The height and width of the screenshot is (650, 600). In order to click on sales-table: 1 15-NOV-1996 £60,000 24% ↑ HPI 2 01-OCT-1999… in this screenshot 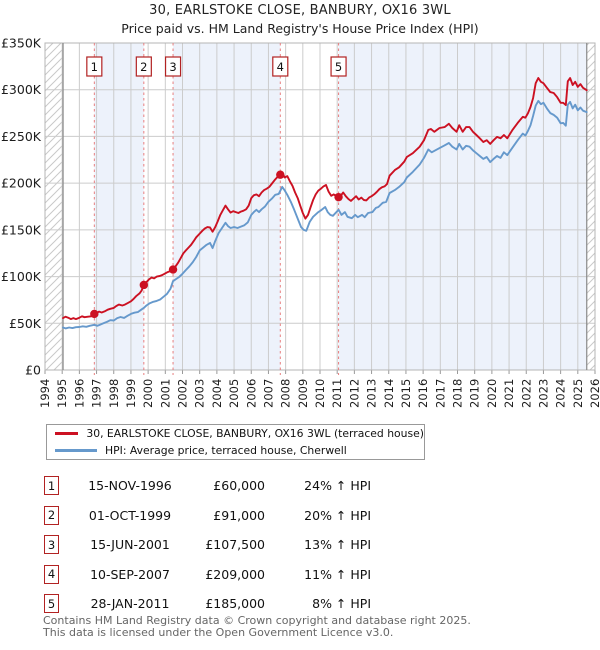, I will do `click(224, 545)`.